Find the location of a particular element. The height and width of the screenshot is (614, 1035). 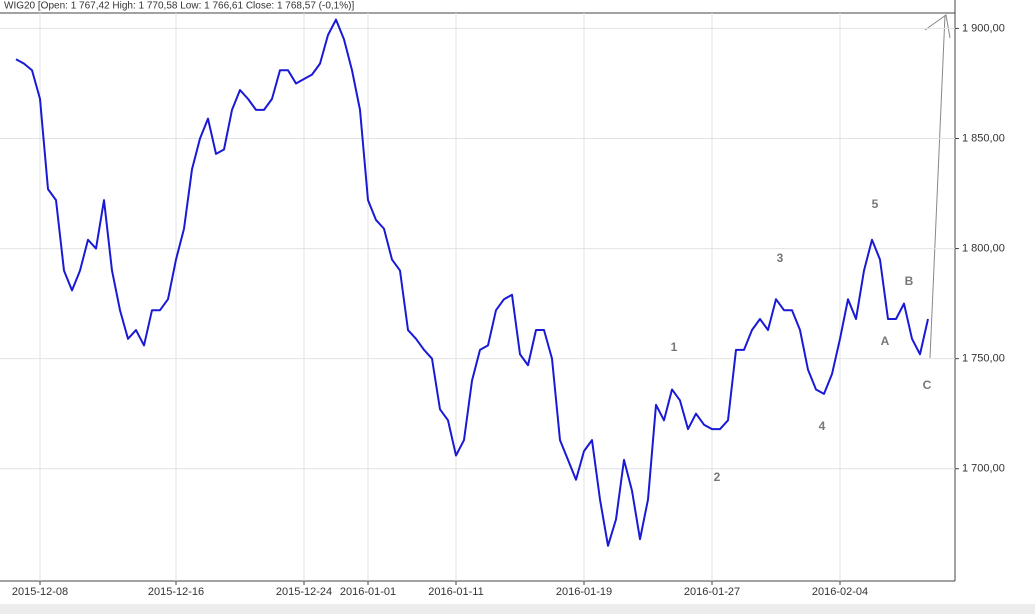

x-tick-label: 2015-12-08 is located at coordinates (40, 592).